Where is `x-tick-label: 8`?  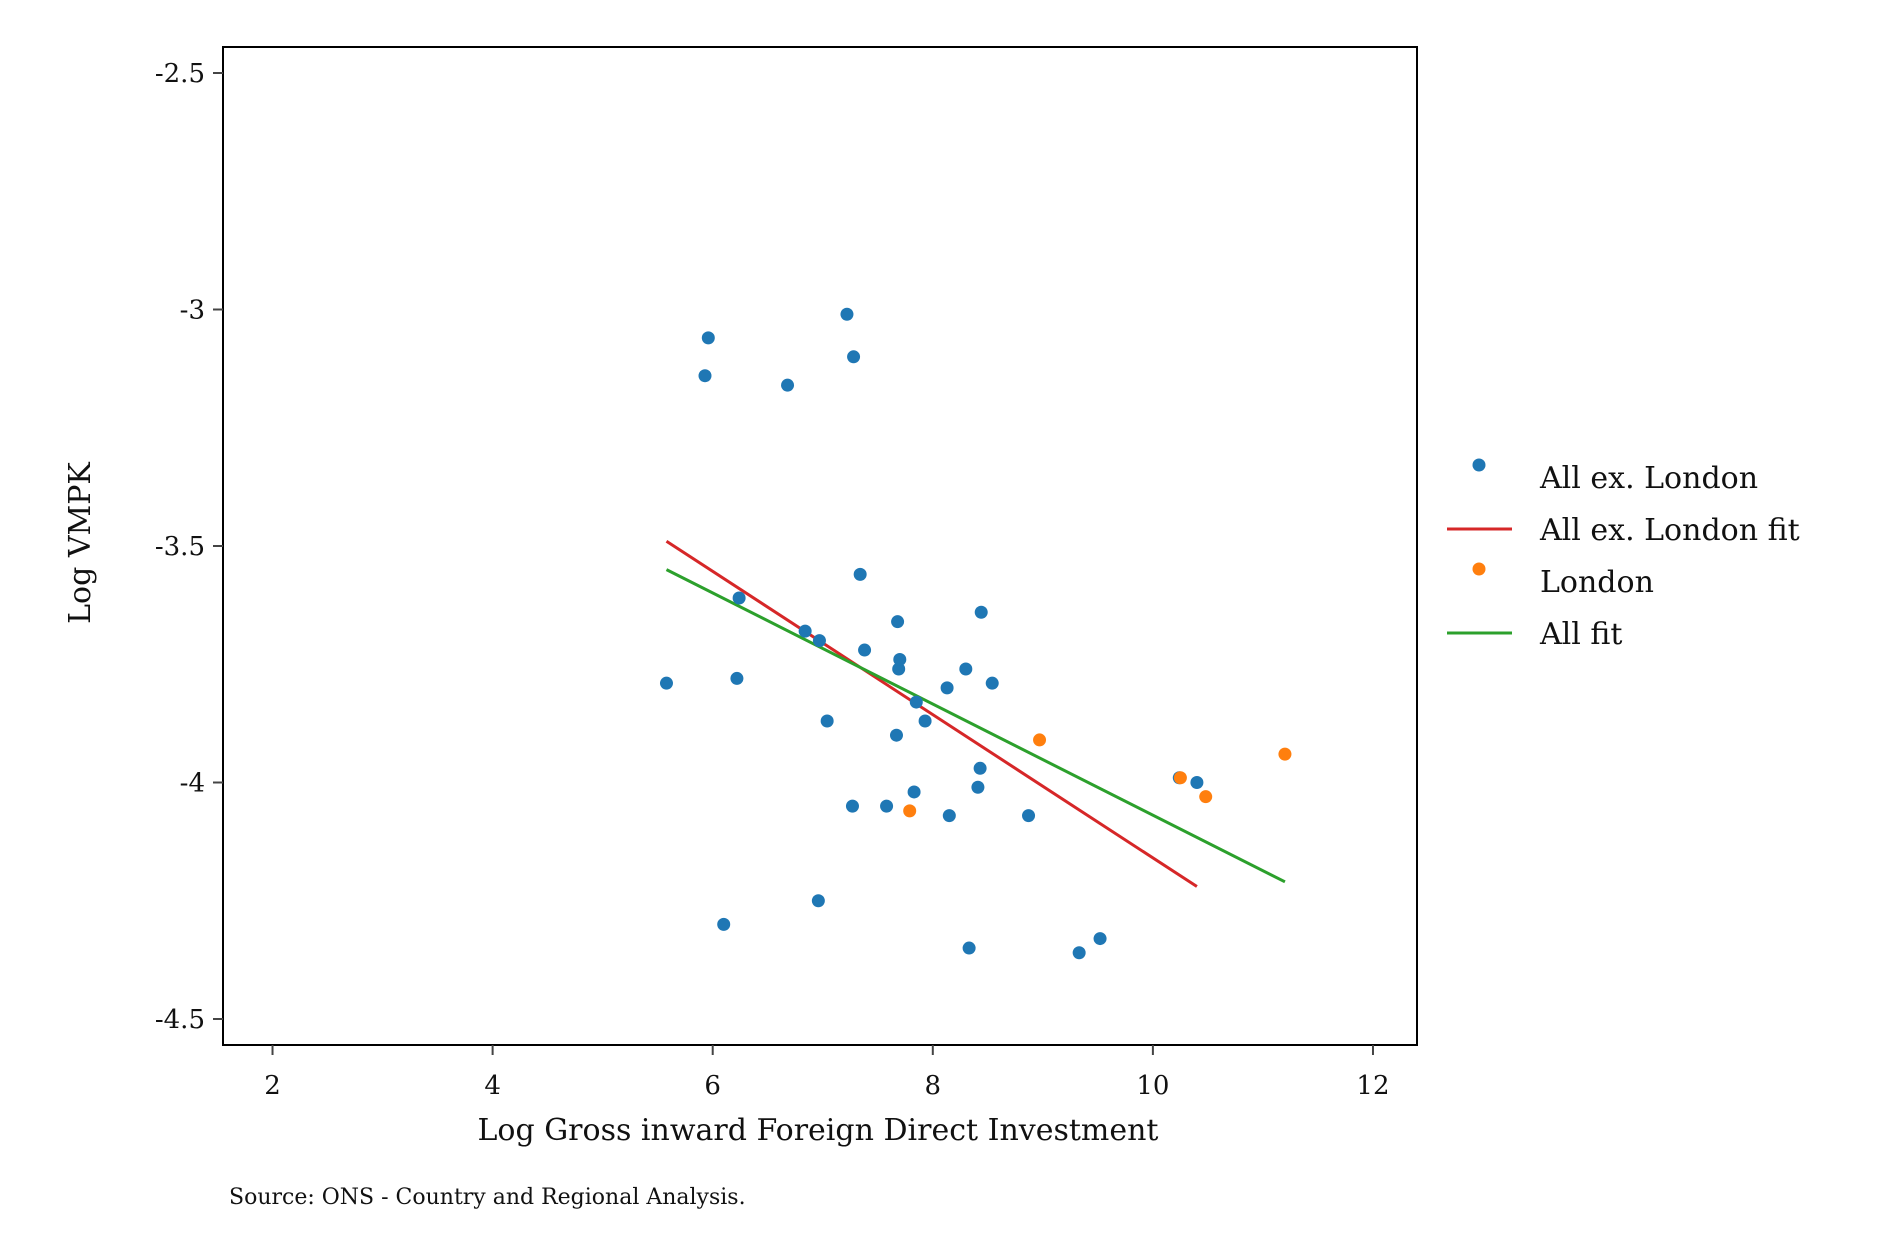 x-tick-label: 8 is located at coordinates (933, 1086).